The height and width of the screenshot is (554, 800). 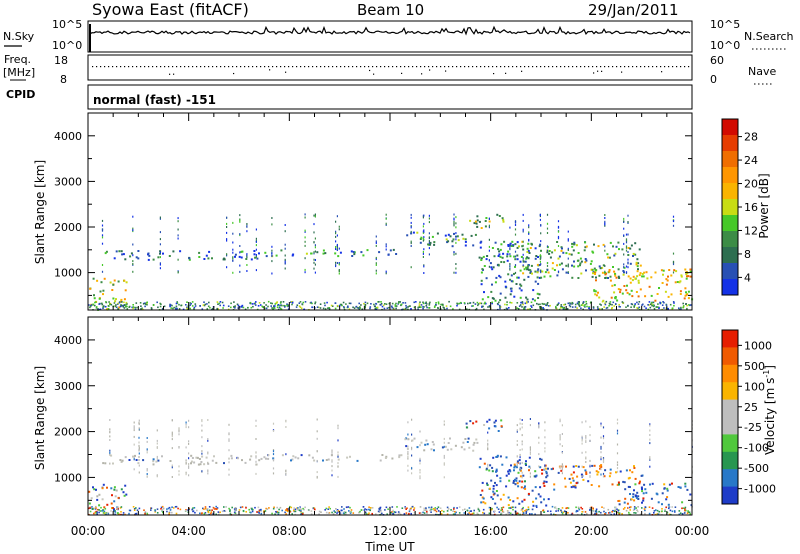 What do you see at coordinates (730, 373) in the screenshot?
I see `colorbar-segment` at bounding box center [730, 373].